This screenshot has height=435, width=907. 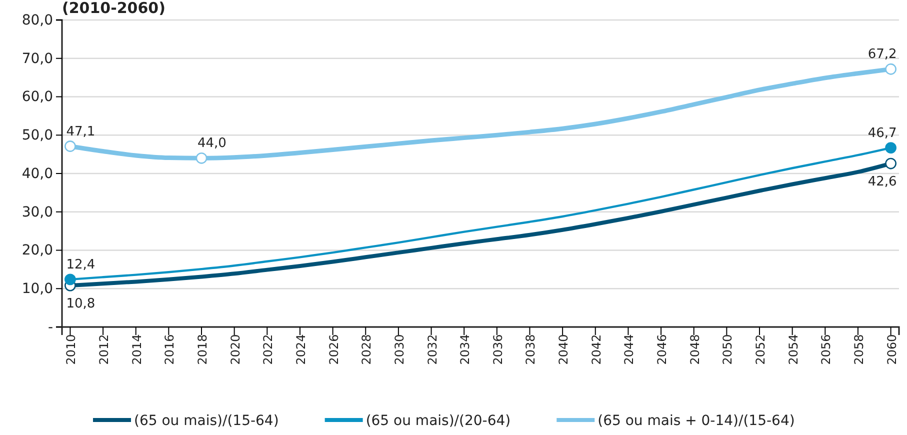 I want to click on y-tick-label: 50,0, so click(x=37, y=136).